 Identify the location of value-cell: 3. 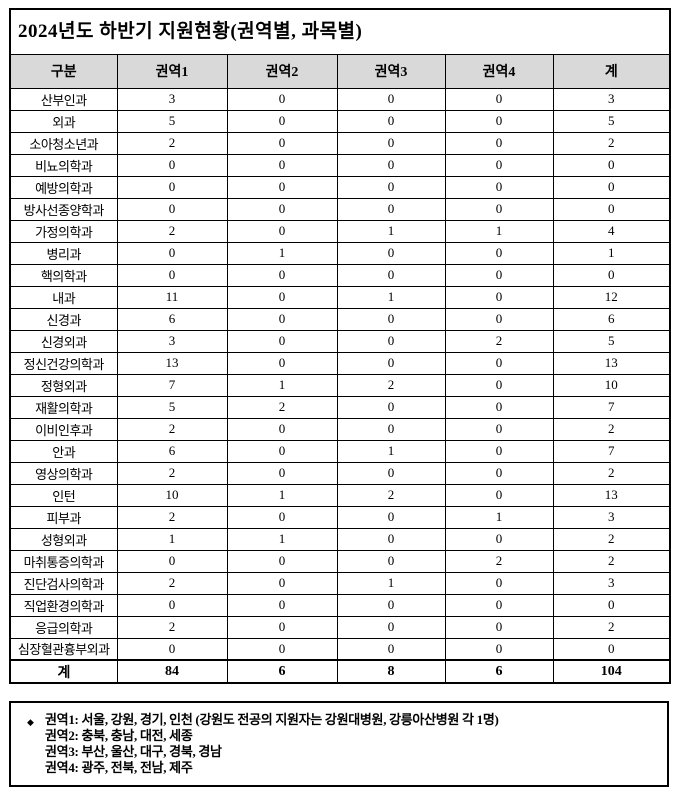
(172, 341).